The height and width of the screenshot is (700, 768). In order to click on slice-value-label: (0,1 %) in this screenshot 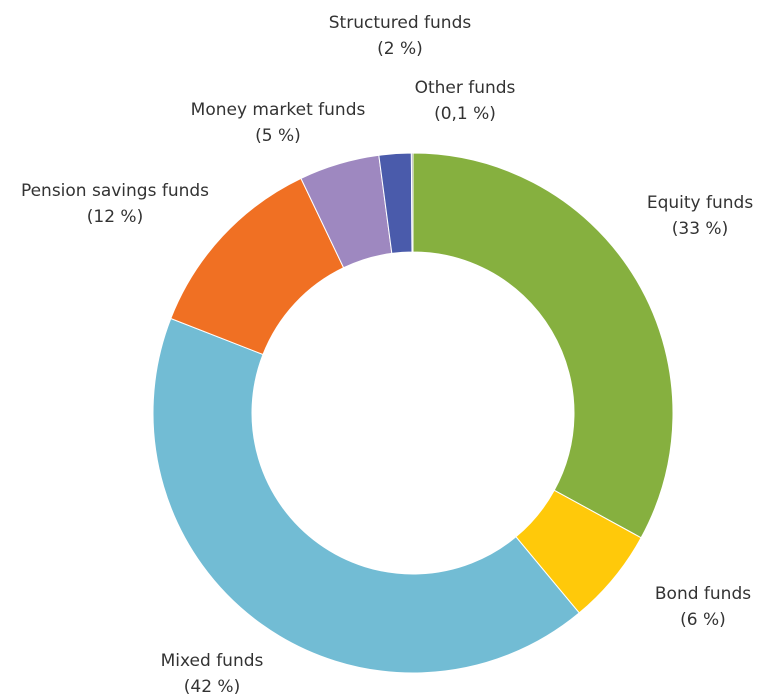, I will do `click(465, 114)`.